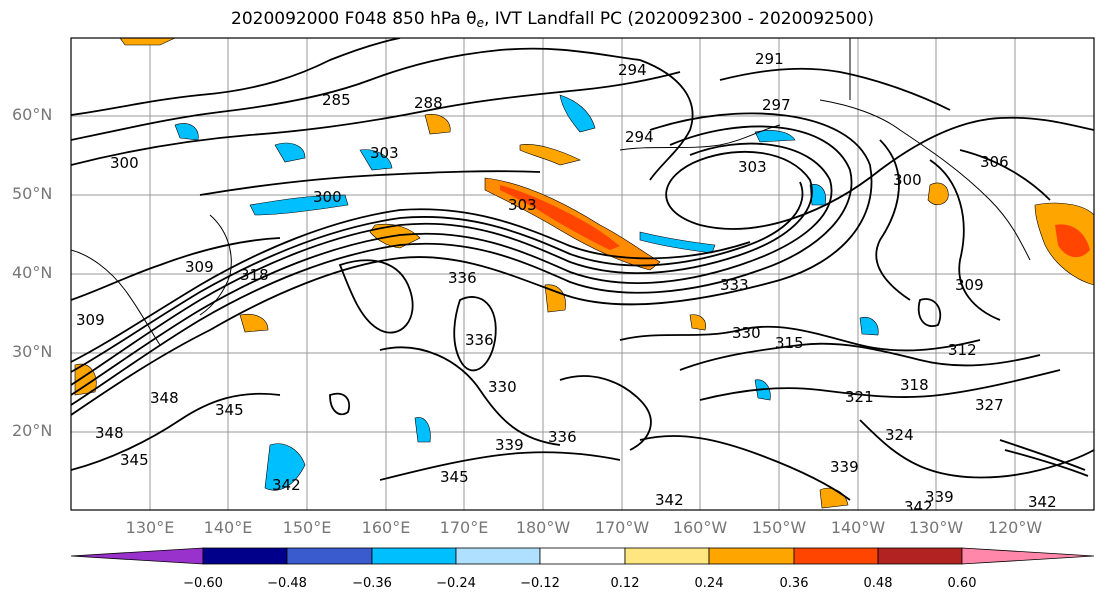 Image resolution: width=1105 pixels, height=603 pixels. What do you see at coordinates (989, 405) in the screenshot?
I see `contour-label: 327` at bounding box center [989, 405].